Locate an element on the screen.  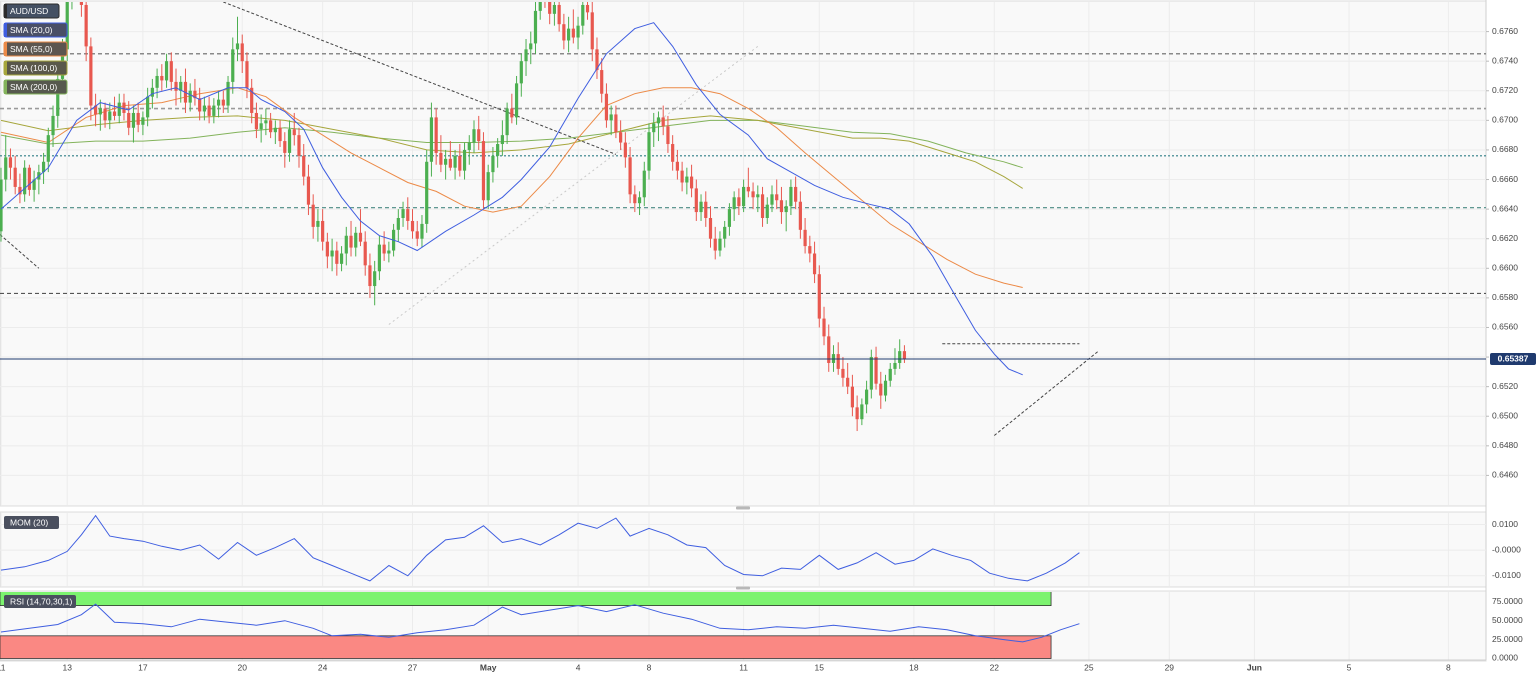
legend-label: AUD/USD is located at coordinates (29, 11).